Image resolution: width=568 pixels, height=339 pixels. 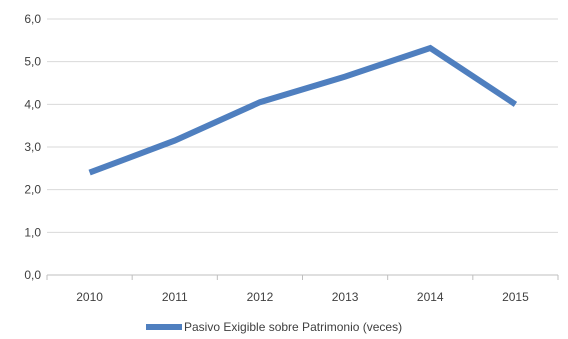 What do you see at coordinates (515, 297) in the screenshot?
I see `x-tick-label: 2015` at bounding box center [515, 297].